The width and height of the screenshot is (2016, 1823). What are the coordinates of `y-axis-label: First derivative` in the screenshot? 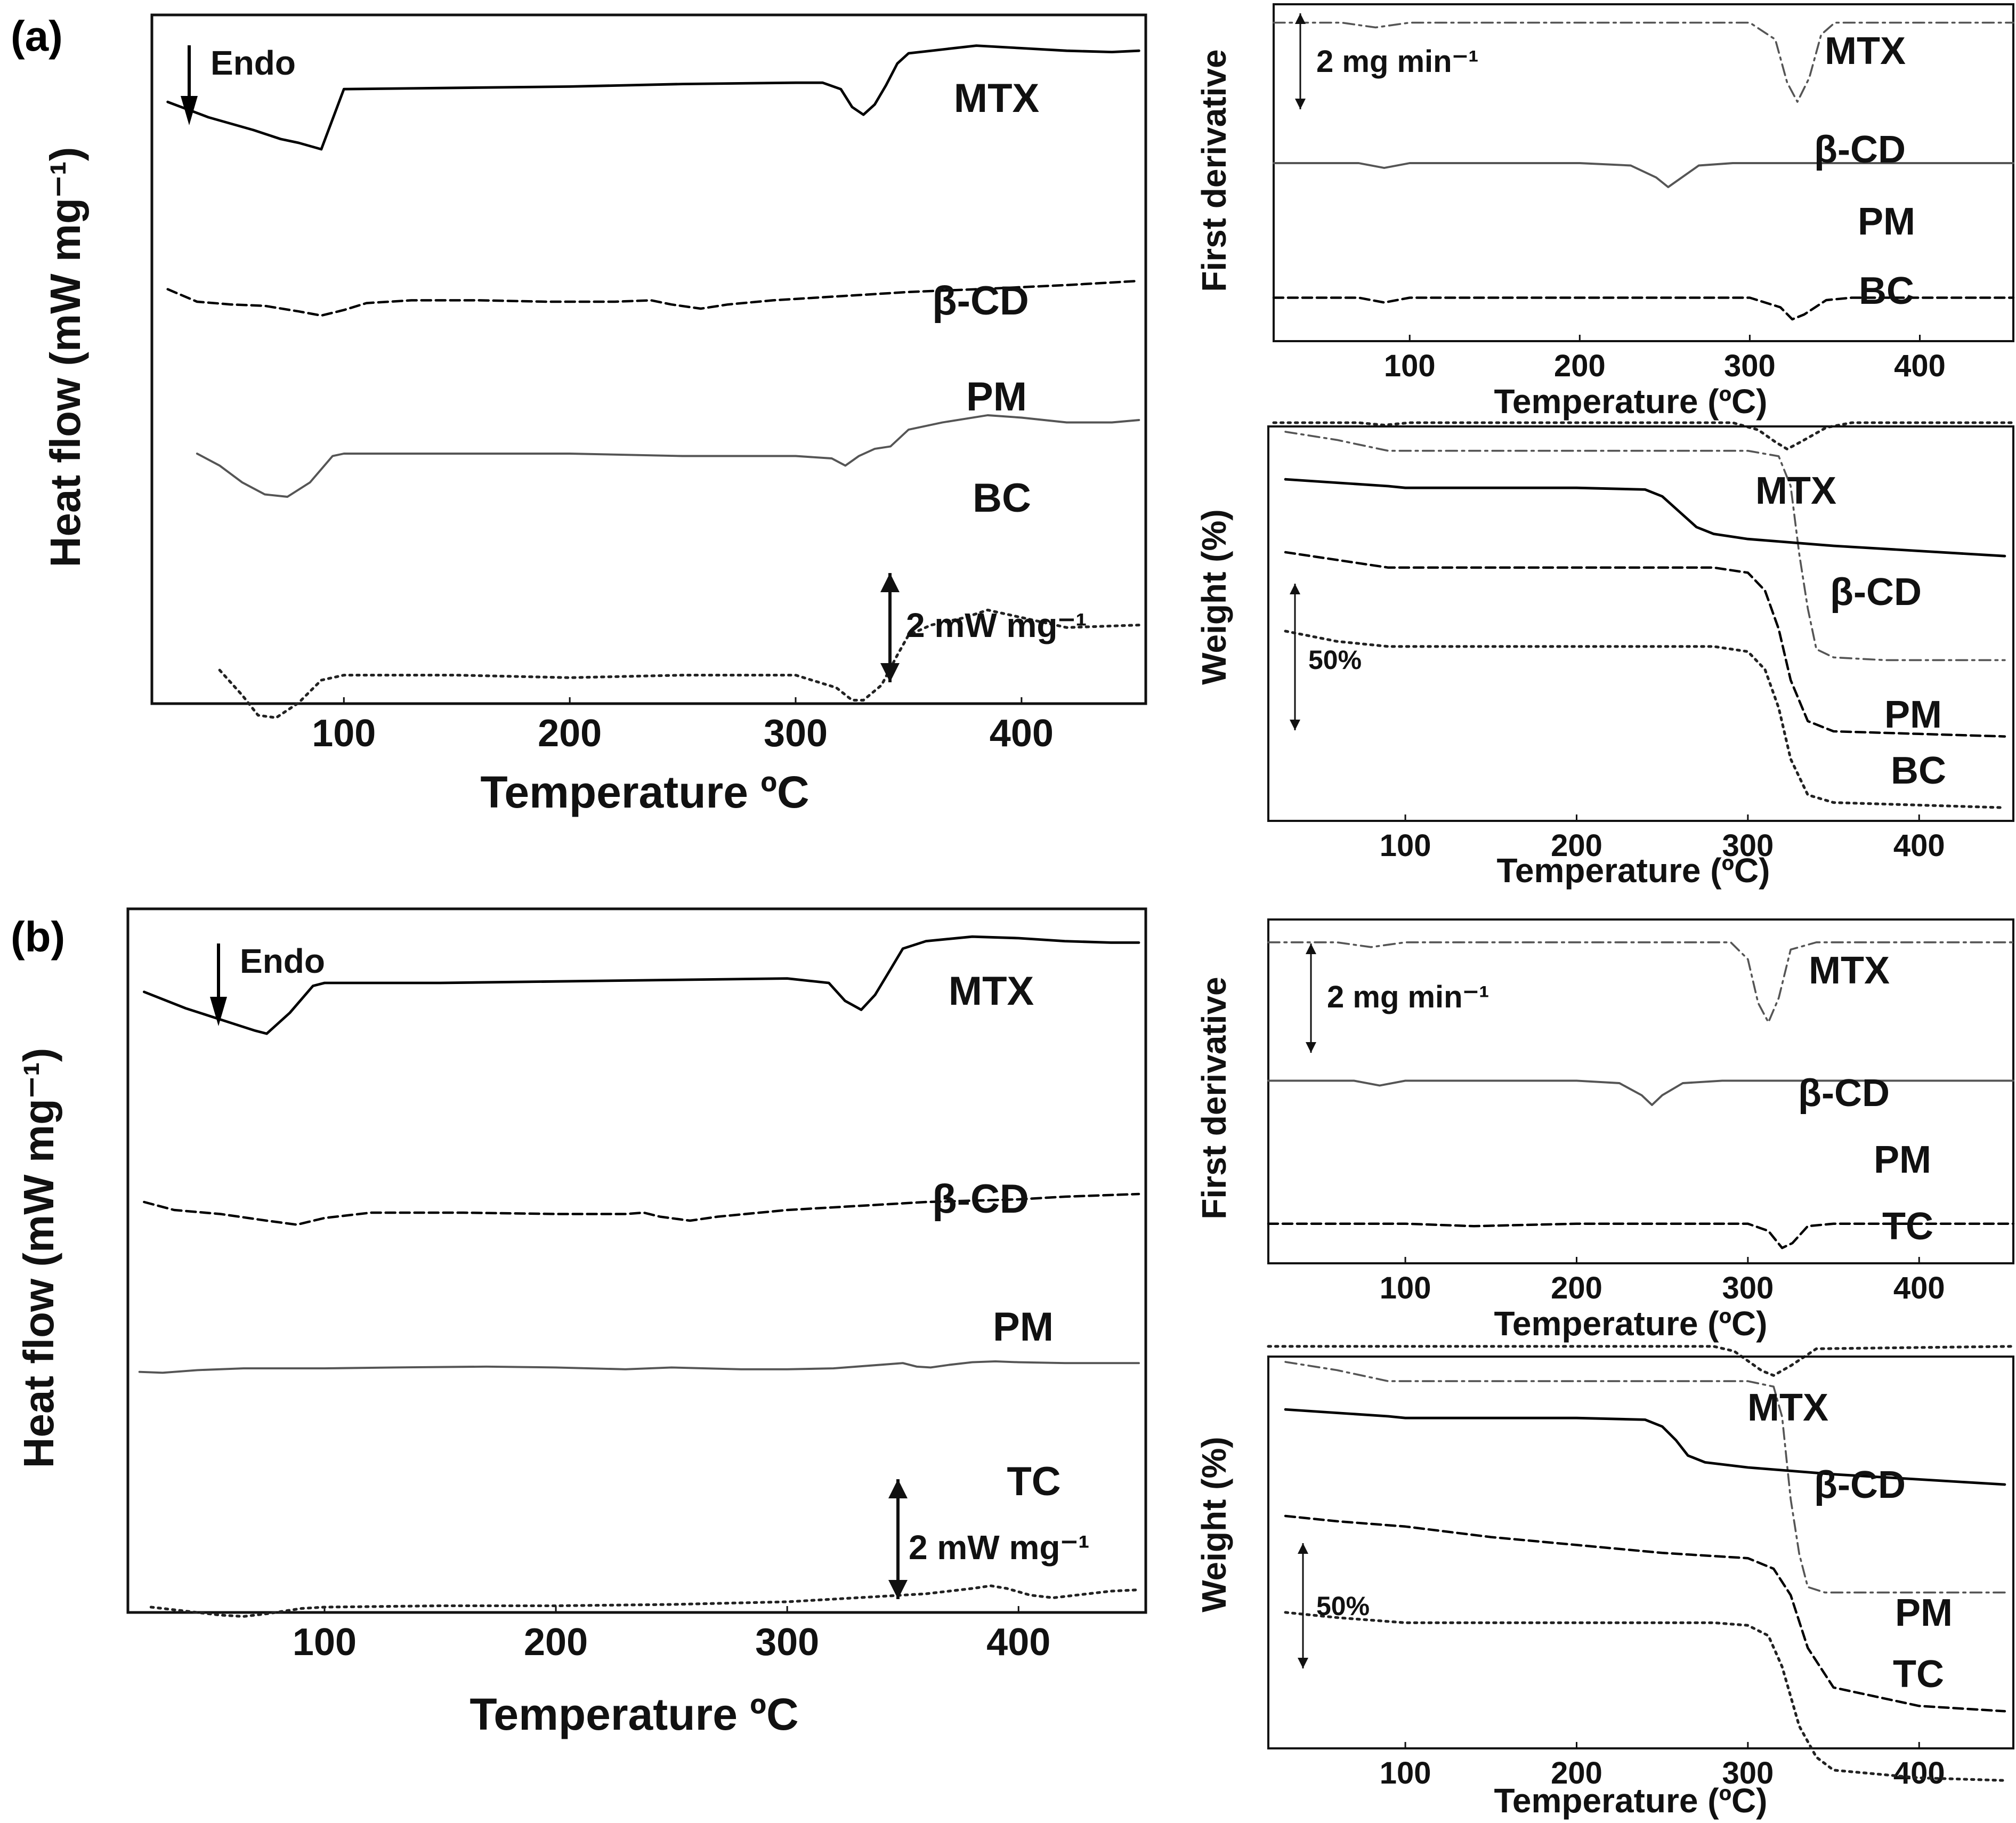 It's located at (1214, 1098).